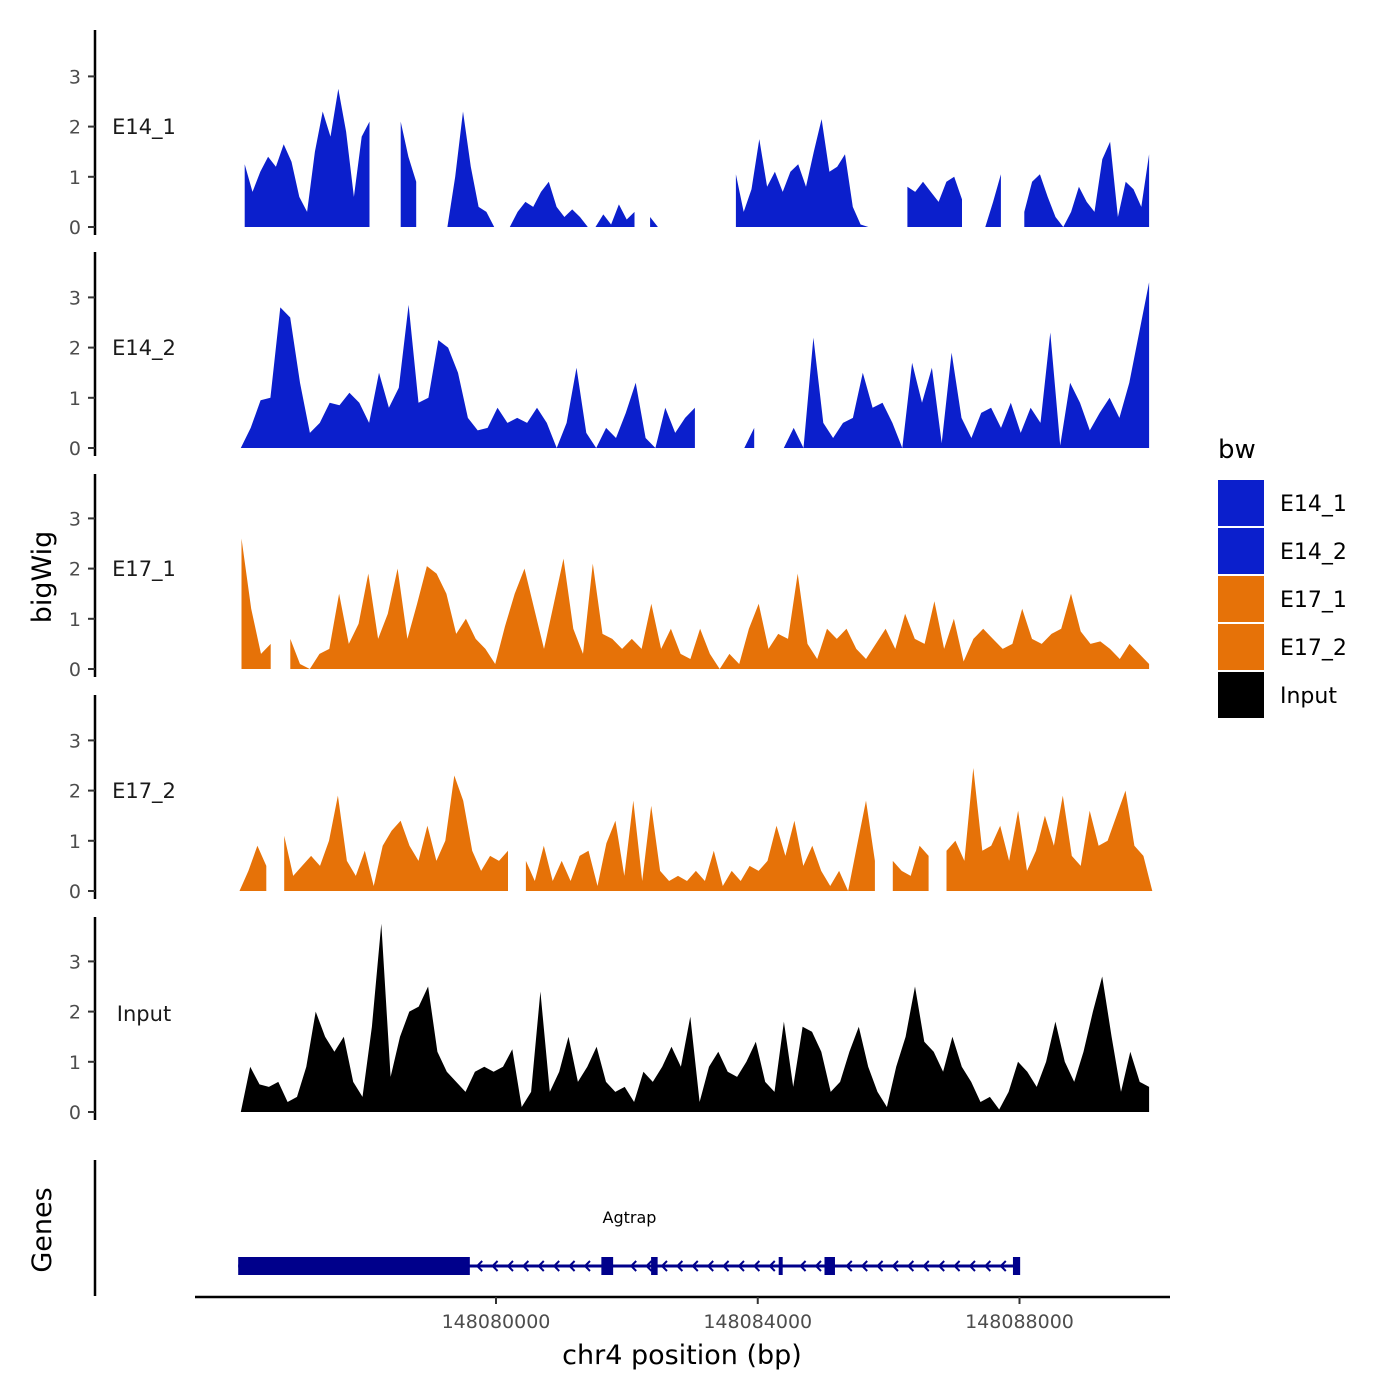 The height and width of the screenshot is (1400, 1400). I want to click on track-E14_2: 0 1 2 3 E14_2, so click(609, 356).